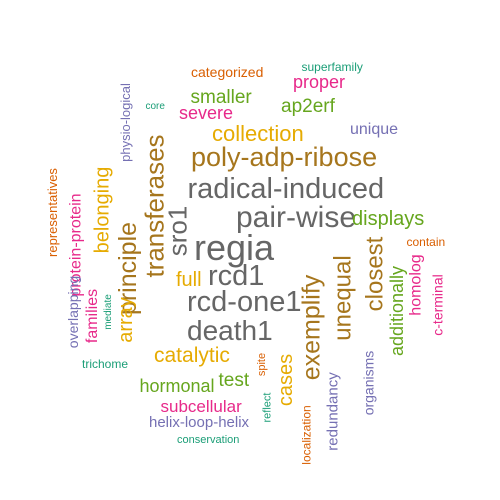 The width and height of the screenshot is (500, 500). Describe the element at coordinates (125, 320) in the screenshot. I see `word-array: array` at that location.